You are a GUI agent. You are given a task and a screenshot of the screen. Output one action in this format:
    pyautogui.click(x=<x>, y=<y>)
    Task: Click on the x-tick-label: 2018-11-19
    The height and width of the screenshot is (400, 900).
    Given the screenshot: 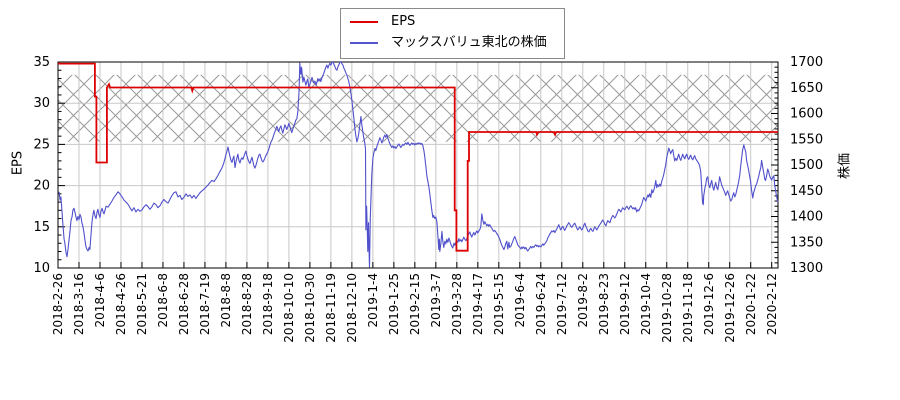 What is the action you would take?
    pyautogui.click(x=331, y=308)
    